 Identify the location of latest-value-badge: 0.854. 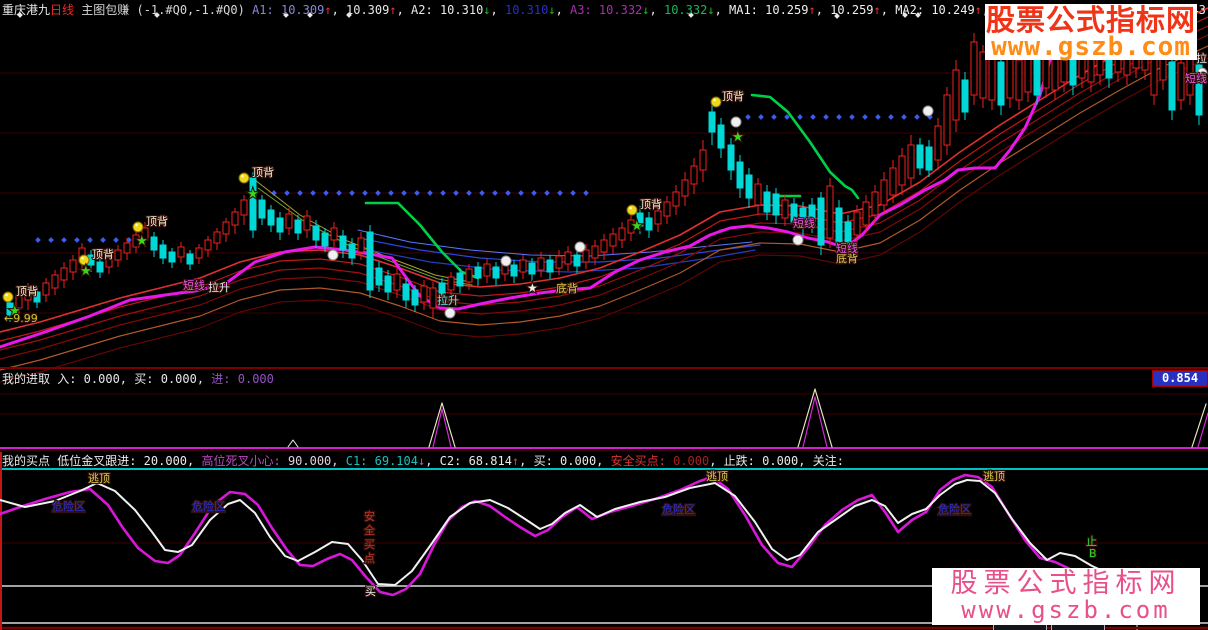
(1180, 378).